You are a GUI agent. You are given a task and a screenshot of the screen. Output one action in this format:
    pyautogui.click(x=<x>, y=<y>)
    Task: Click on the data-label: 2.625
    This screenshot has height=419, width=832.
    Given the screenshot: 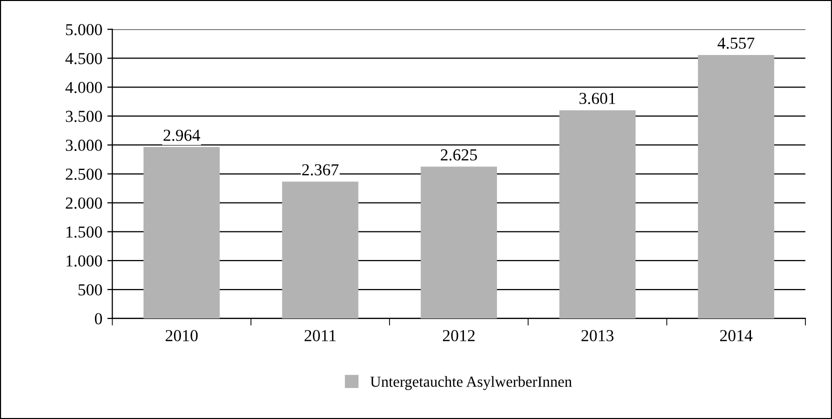 What is the action you would take?
    pyautogui.click(x=458, y=155)
    